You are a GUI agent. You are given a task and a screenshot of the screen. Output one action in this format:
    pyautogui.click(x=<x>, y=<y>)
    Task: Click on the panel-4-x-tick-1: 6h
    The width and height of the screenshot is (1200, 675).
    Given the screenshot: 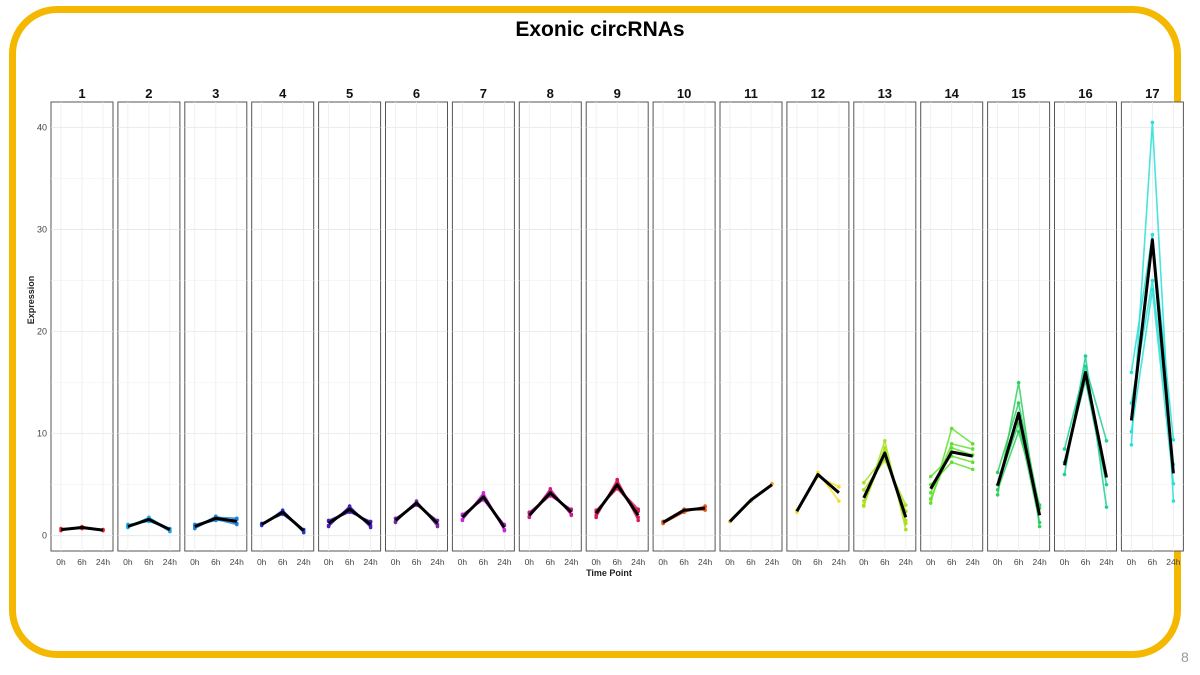 What is the action you would take?
    pyautogui.click(x=283, y=562)
    